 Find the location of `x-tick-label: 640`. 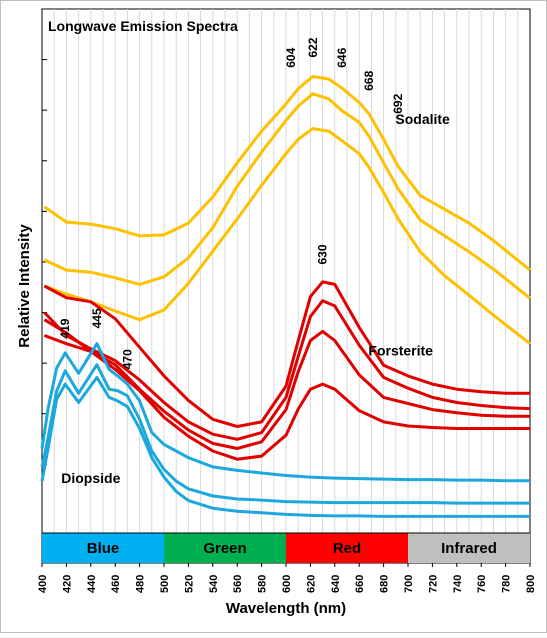

x-tick-label: 640 is located at coordinates (336, 584).